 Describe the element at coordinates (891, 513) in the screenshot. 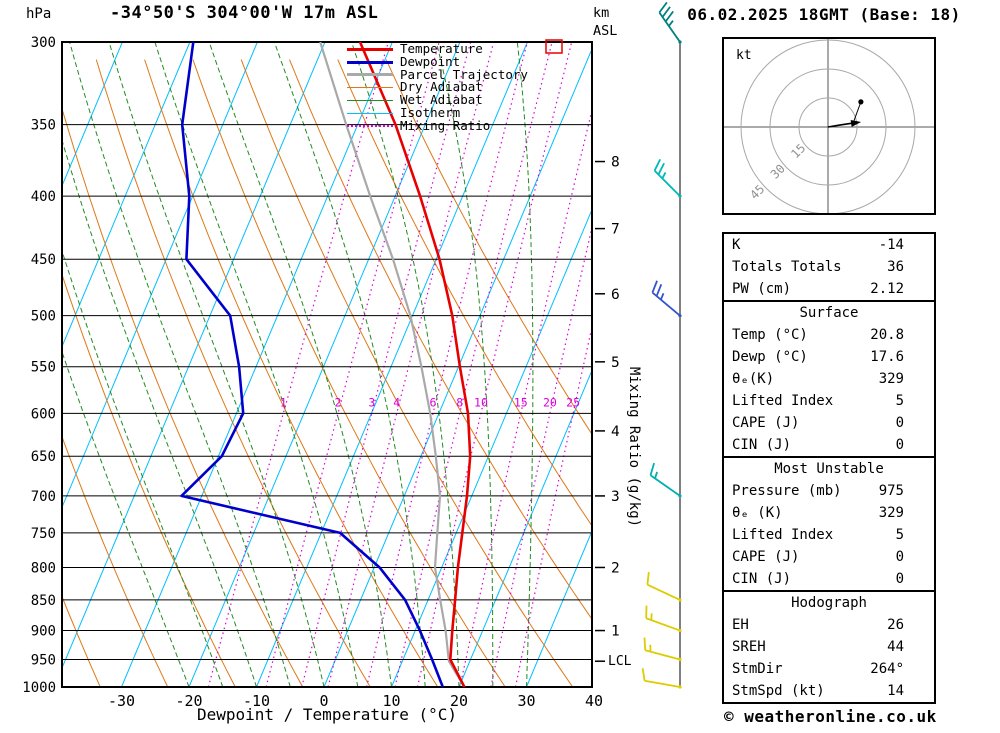

I see `stat-value: 329` at that location.